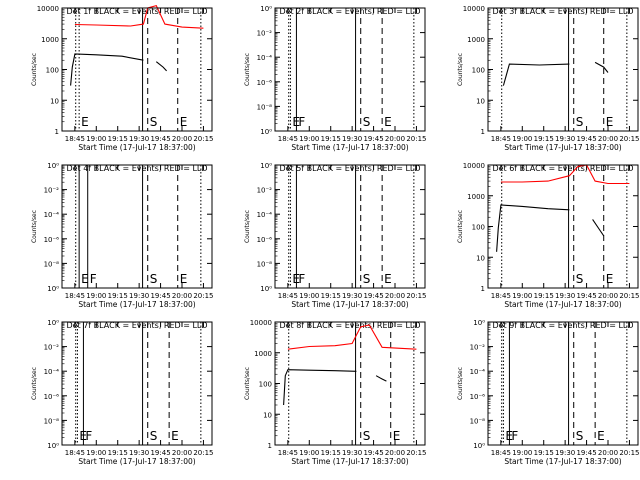  Describe the element at coordinates (478, 372) in the screenshot. I see `y-tick-label: 10⁻⁴` at that location.